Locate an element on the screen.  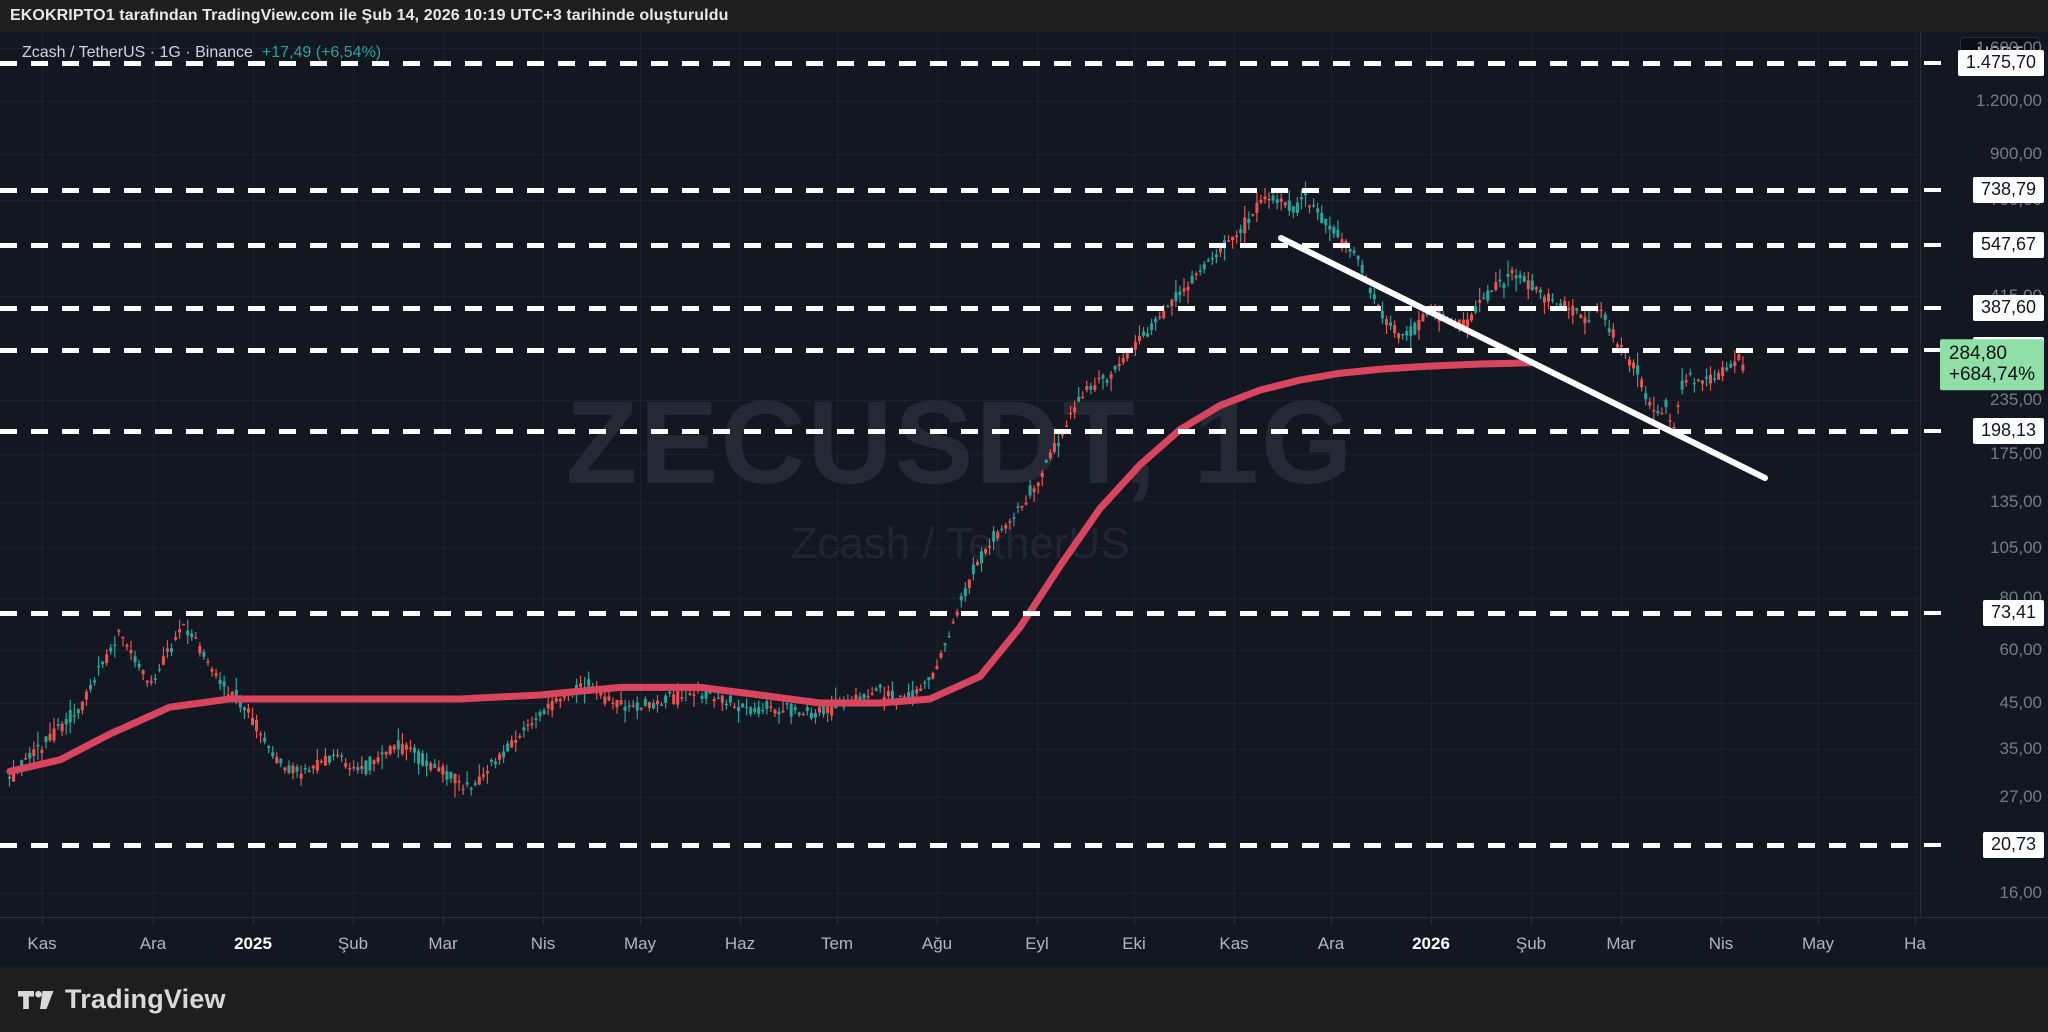
price-level-dash is located at coordinates (1932, 190).